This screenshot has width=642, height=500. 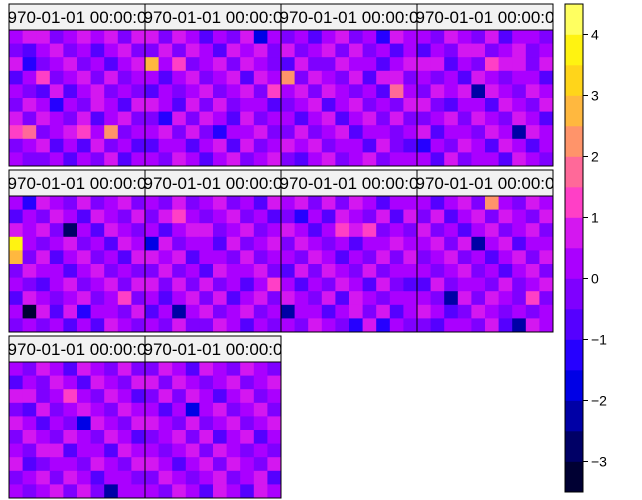 I want to click on colorbar-border, so click(x=574, y=248).